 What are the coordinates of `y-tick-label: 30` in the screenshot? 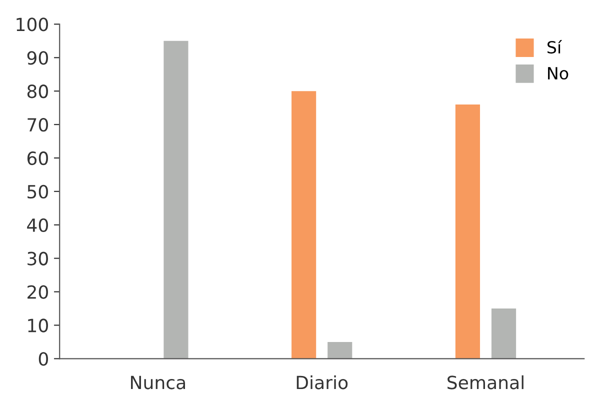 It's located at (38, 259).